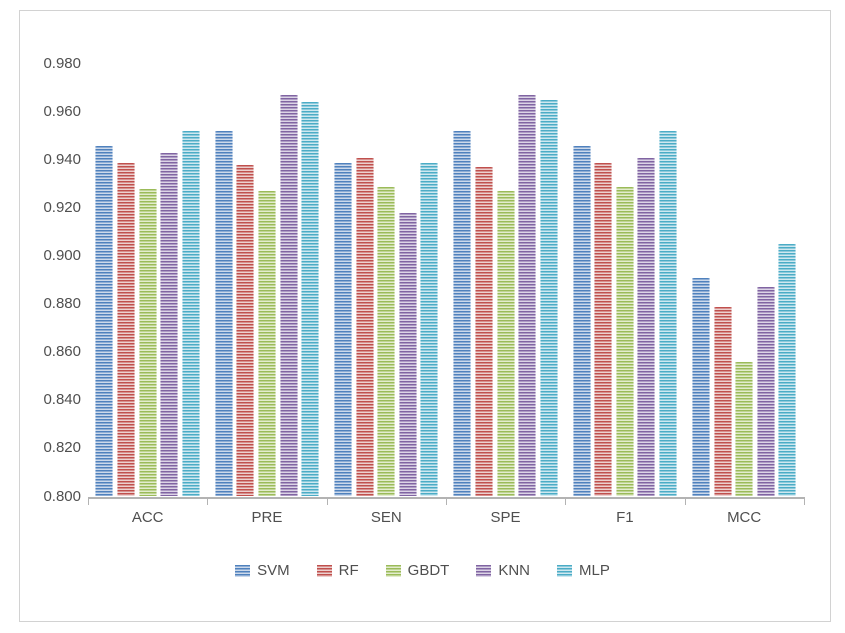  Describe the element at coordinates (548, 298) in the screenshot. I see `bar-mlp-spe` at that location.